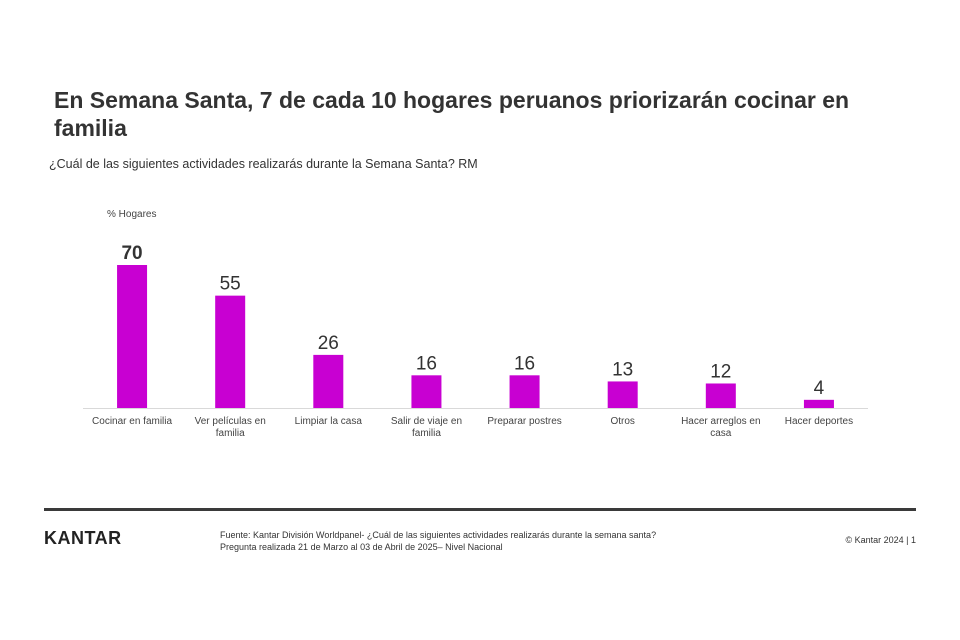 This screenshot has width=960, height=640. What do you see at coordinates (328, 343) in the screenshot?
I see `bar-value-label-3: 26` at bounding box center [328, 343].